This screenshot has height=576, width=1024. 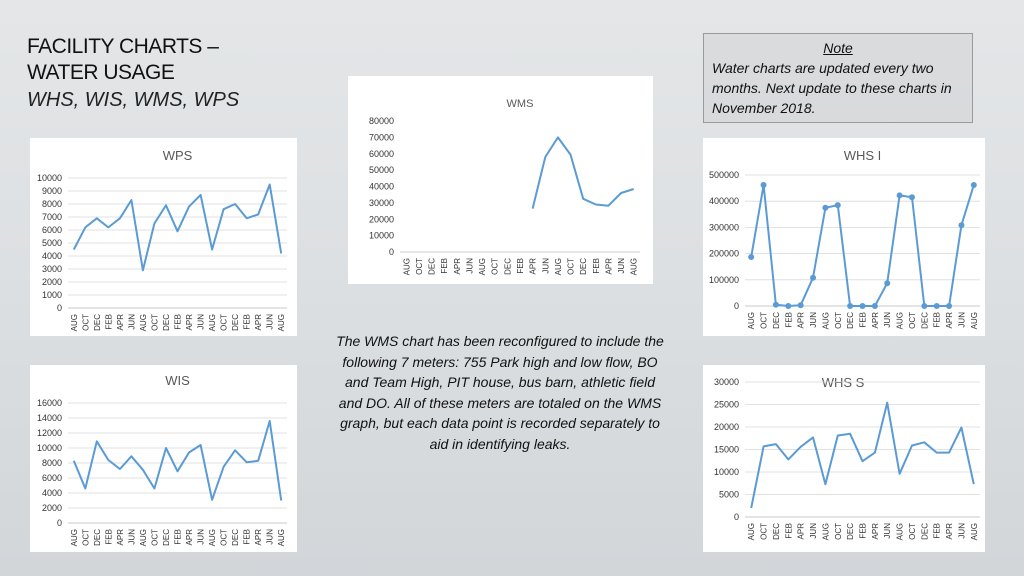 What do you see at coordinates (52, 295) in the screenshot?
I see `y-tick-label: 1000` at bounding box center [52, 295].